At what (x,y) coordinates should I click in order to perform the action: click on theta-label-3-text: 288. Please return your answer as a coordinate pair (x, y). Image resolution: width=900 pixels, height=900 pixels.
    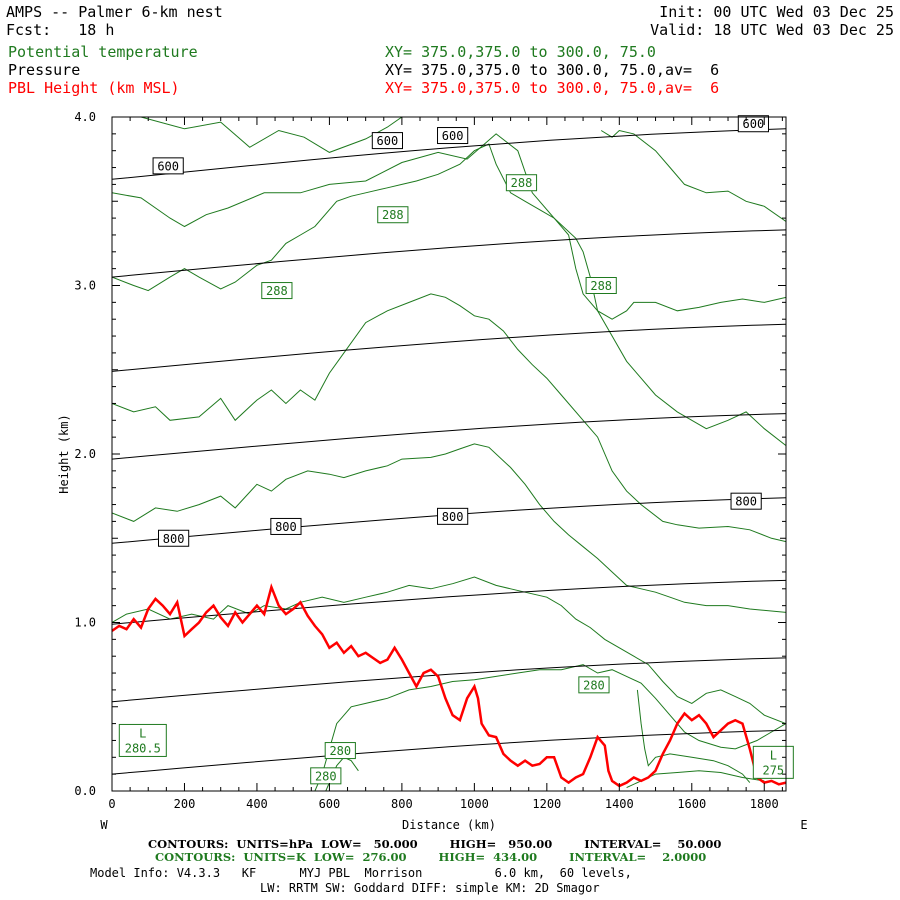
    Looking at the image, I should click on (601, 286).